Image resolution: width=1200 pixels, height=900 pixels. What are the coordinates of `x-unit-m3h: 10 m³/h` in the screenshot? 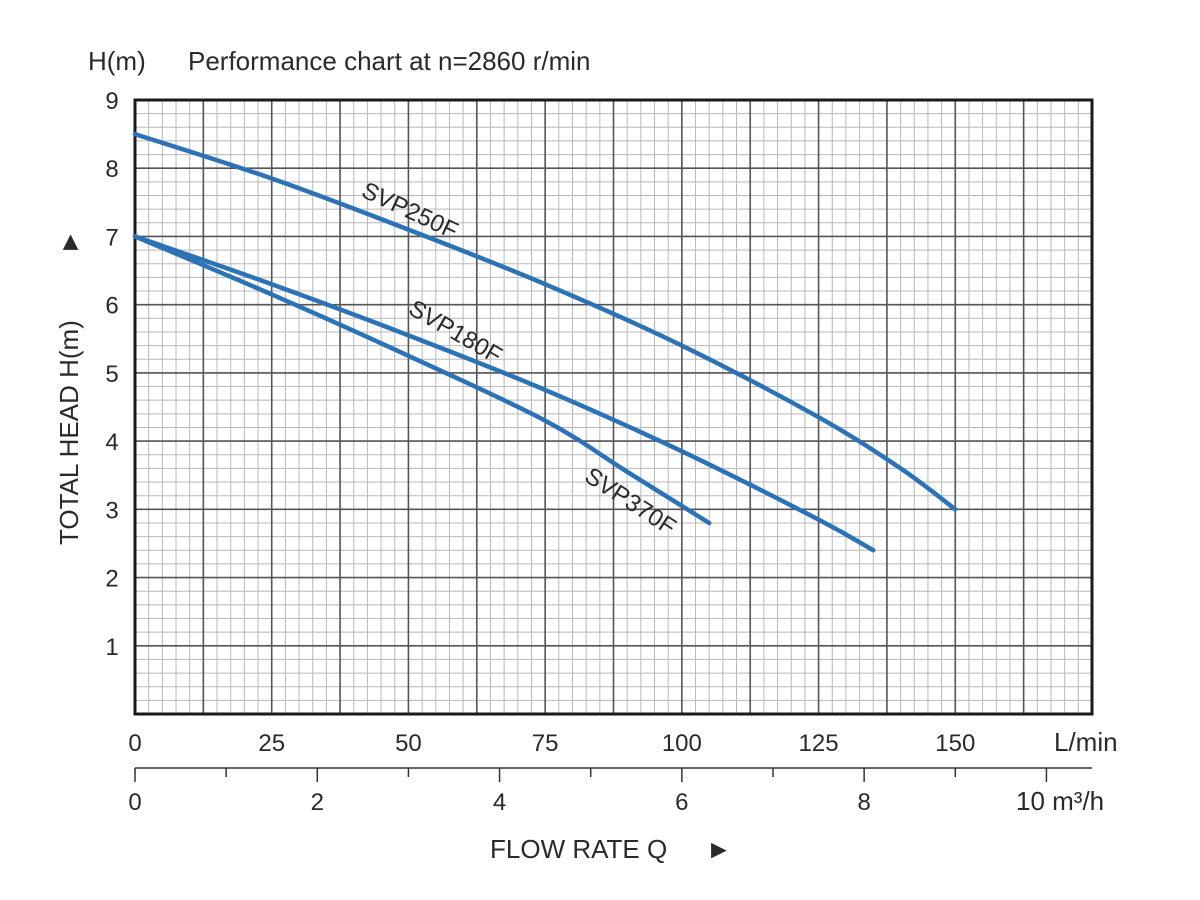 It's located at (1060, 801).